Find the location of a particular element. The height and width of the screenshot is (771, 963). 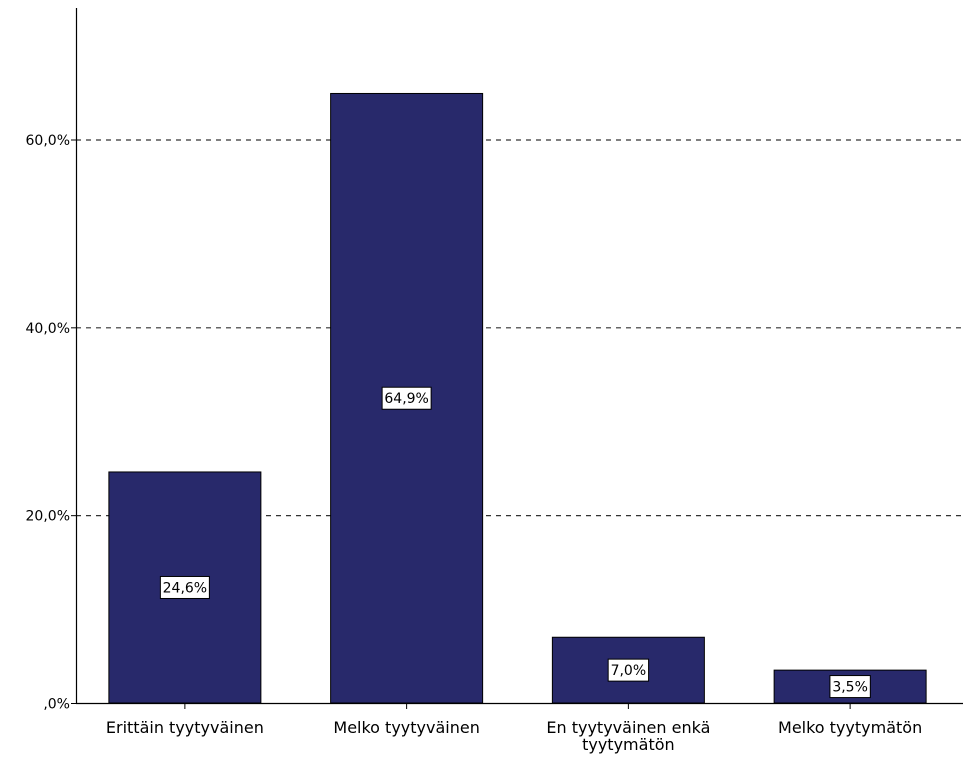

data-label: 7,0% is located at coordinates (629, 671).